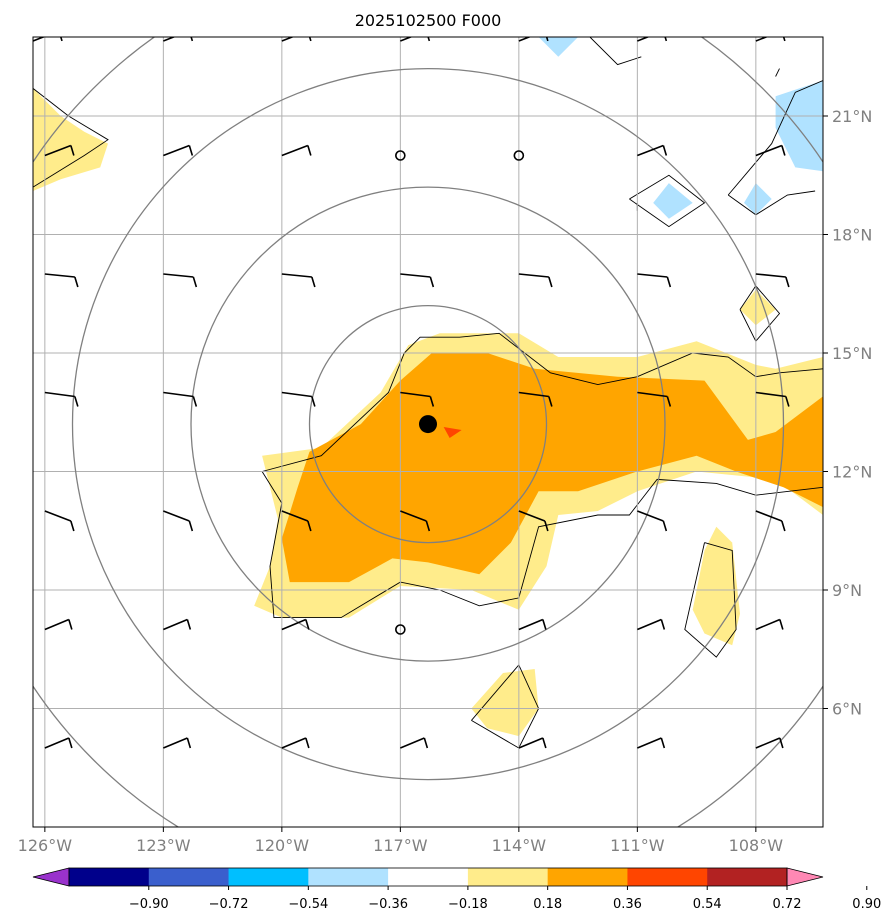 The width and height of the screenshot is (894, 924). Describe the element at coordinates (637, 845) in the screenshot. I see `lon-tick-label: 111°W` at that location.